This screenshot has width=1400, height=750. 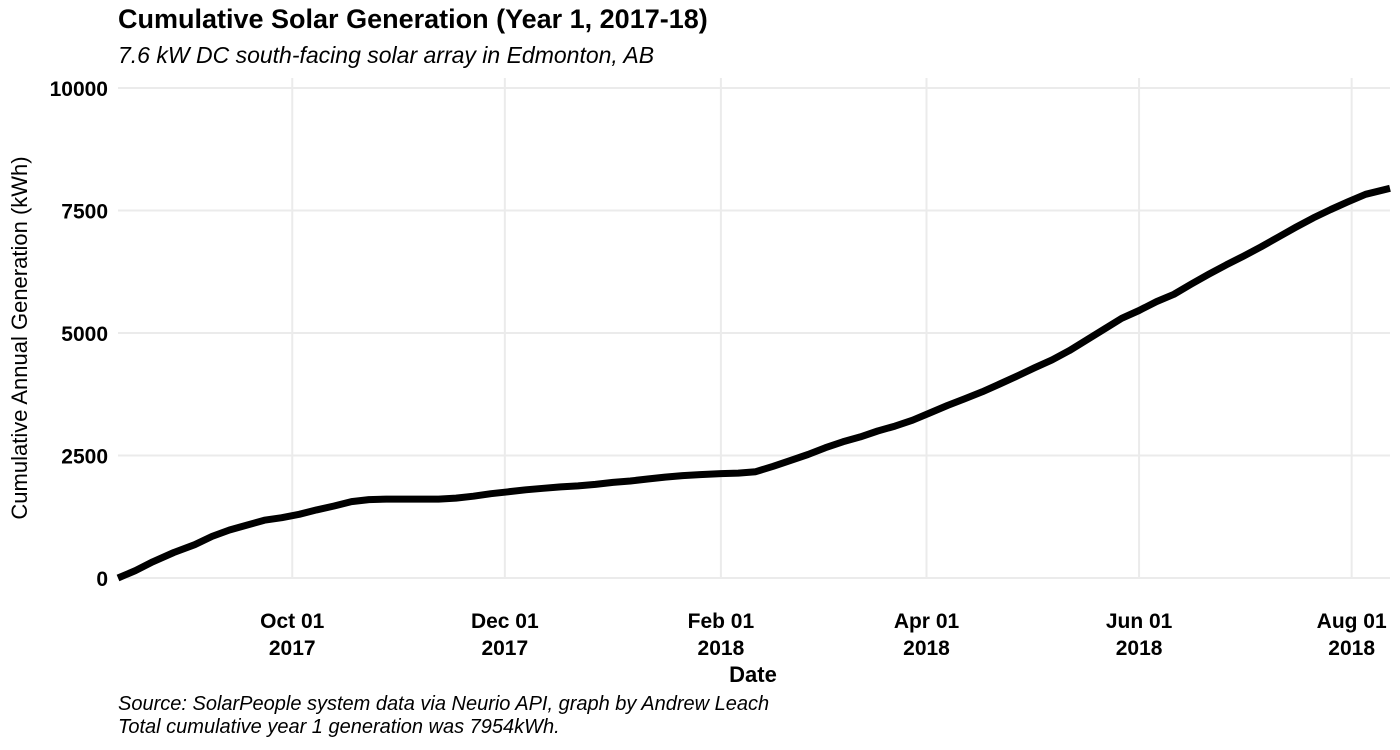 I want to click on y-axis-label: Cumulative Annual Generation (kWh), so click(x=19, y=337).